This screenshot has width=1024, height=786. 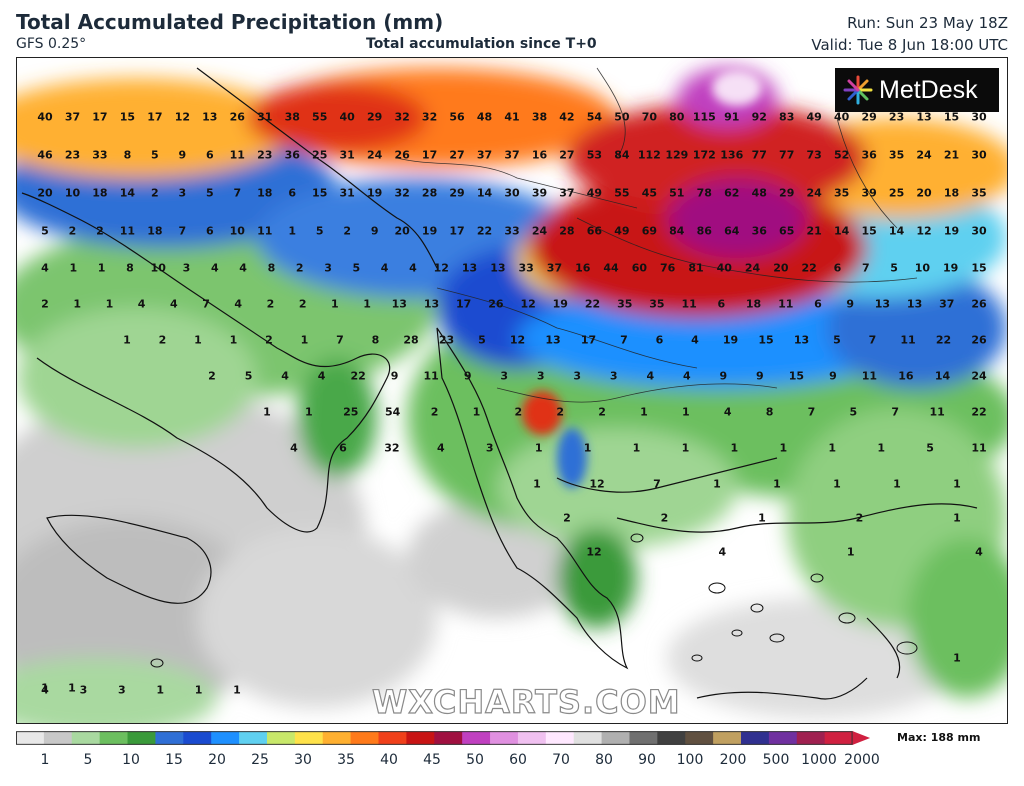 What do you see at coordinates (943, 340) in the screenshot?
I see `precip-value-label: 22` at bounding box center [943, 340].